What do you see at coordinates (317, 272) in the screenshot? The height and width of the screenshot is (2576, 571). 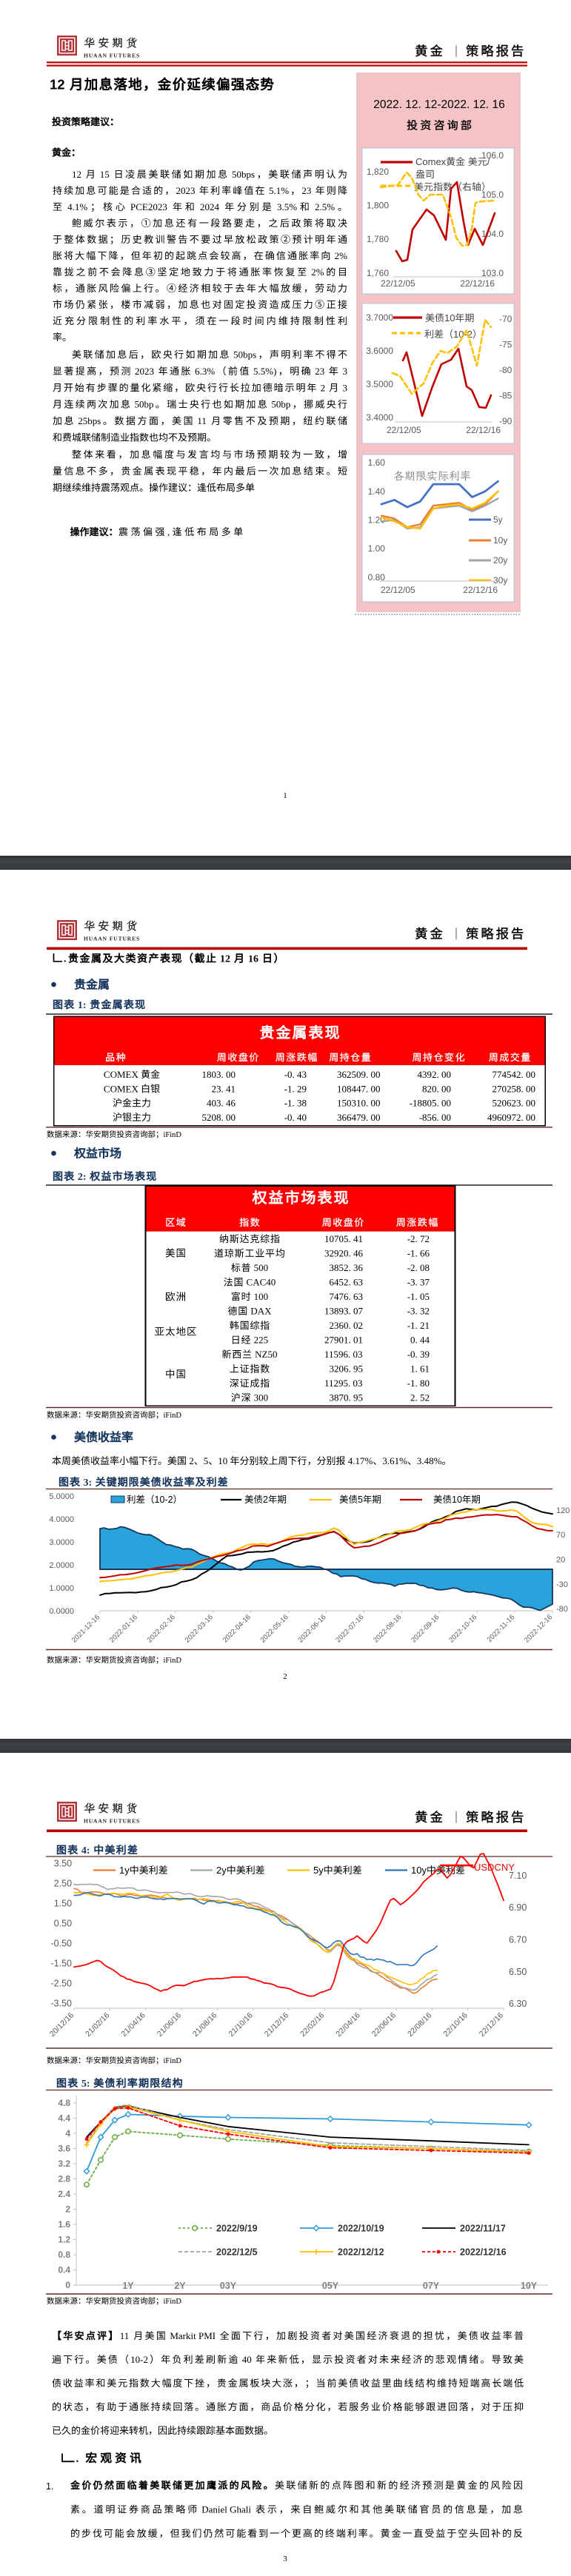 I see `svg-text: 2%` at bounding box center [317, 272].